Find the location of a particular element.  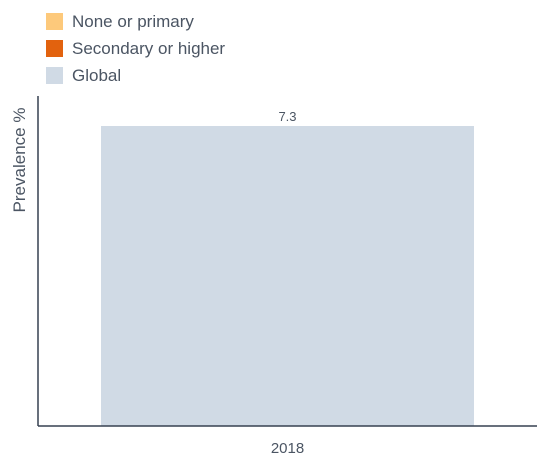

bar-data-label: 7.3 is located at coordinates (287, 116).